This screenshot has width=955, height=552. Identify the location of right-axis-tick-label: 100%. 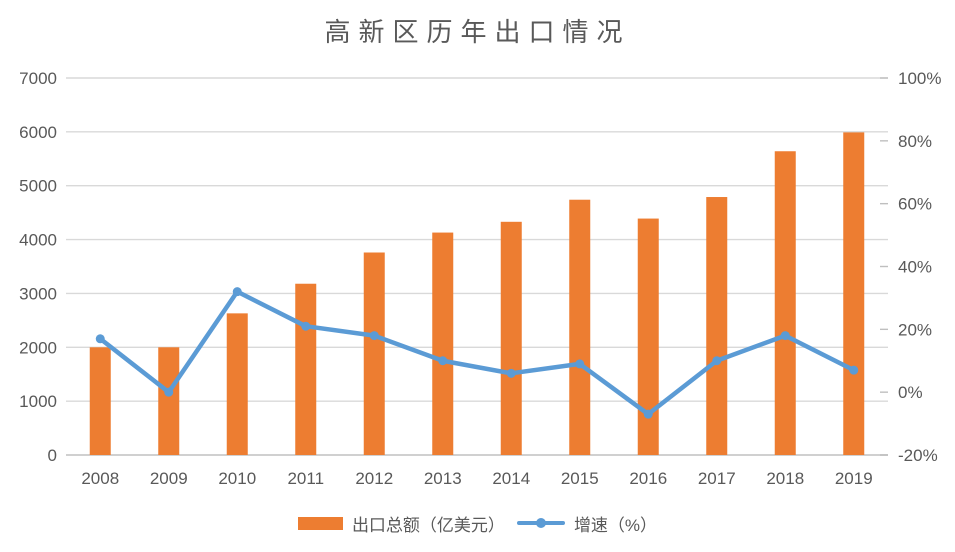
(919, 78).